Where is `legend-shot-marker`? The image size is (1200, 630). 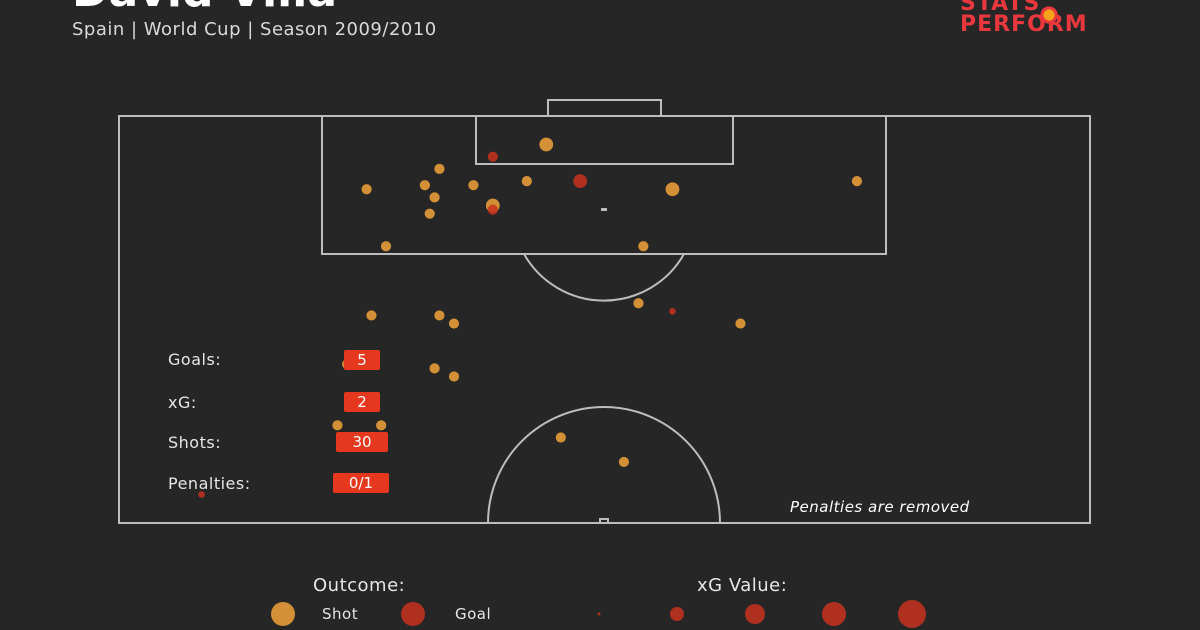 legend-shot-marker is located at coordinates (283, 614).